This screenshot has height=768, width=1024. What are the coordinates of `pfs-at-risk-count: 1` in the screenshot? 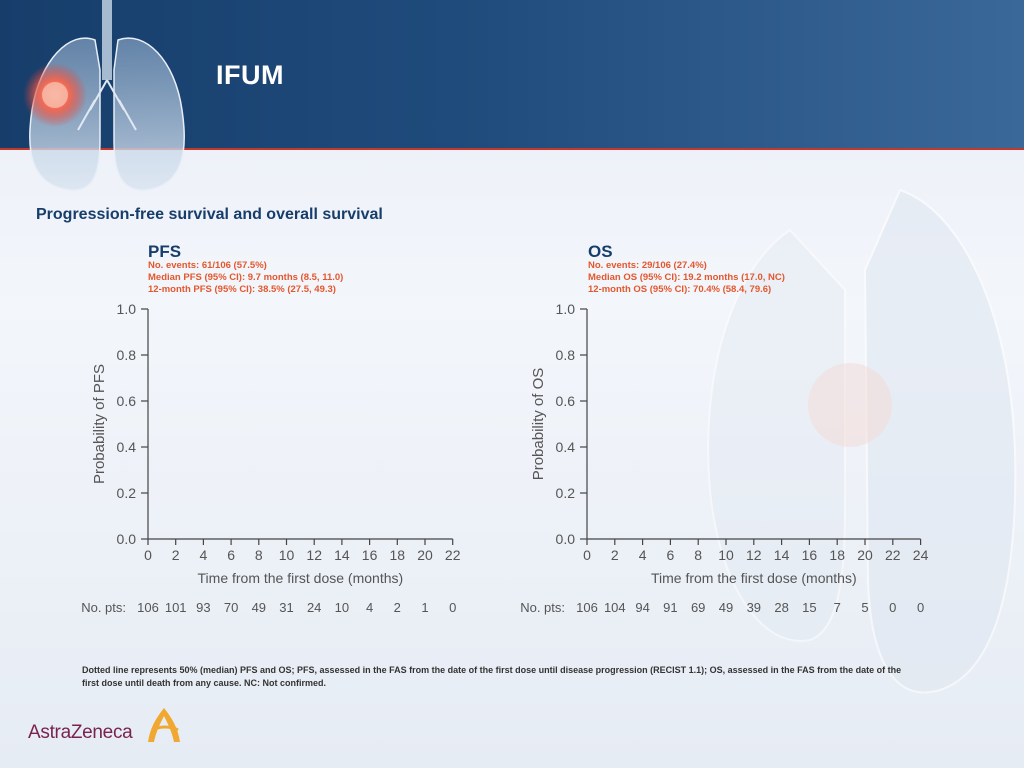 It's located at (424, 607).